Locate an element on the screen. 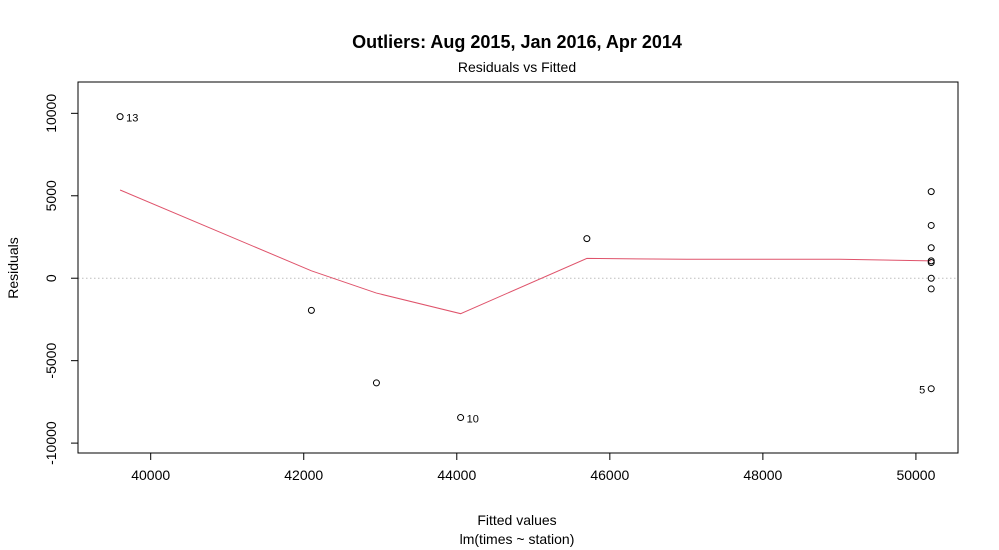 The image size is (999, 550). point-label: 13 is located at coordinates (132, 119).